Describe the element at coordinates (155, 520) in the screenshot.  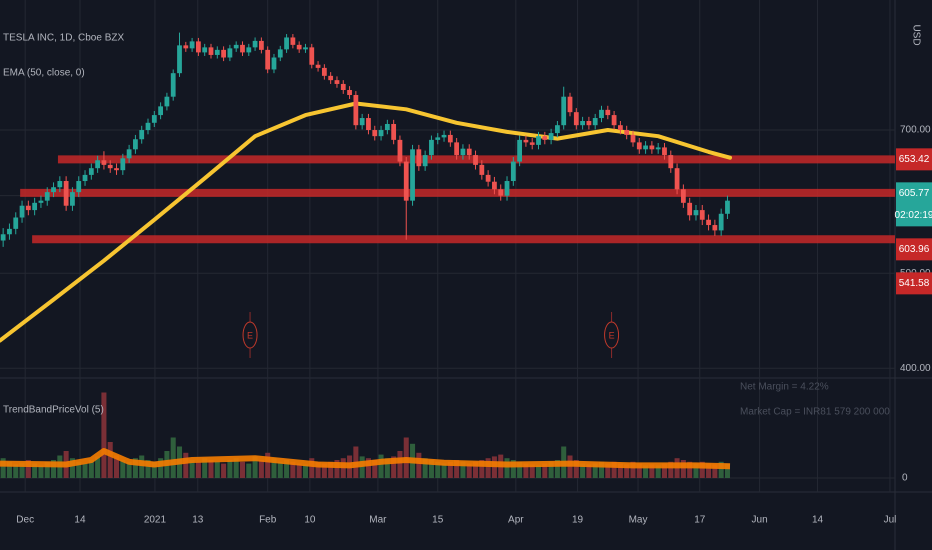
I see `x-tick-label: 2021` at that location.